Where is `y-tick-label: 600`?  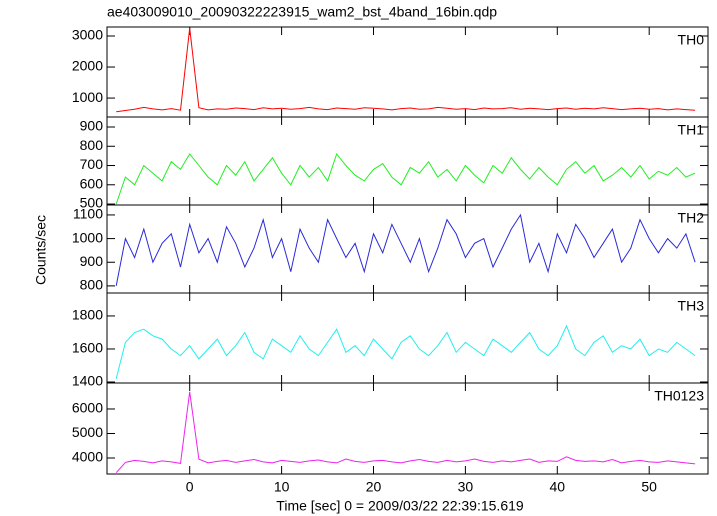
y-tick-label: 600 is located at coordinates (92, 183).